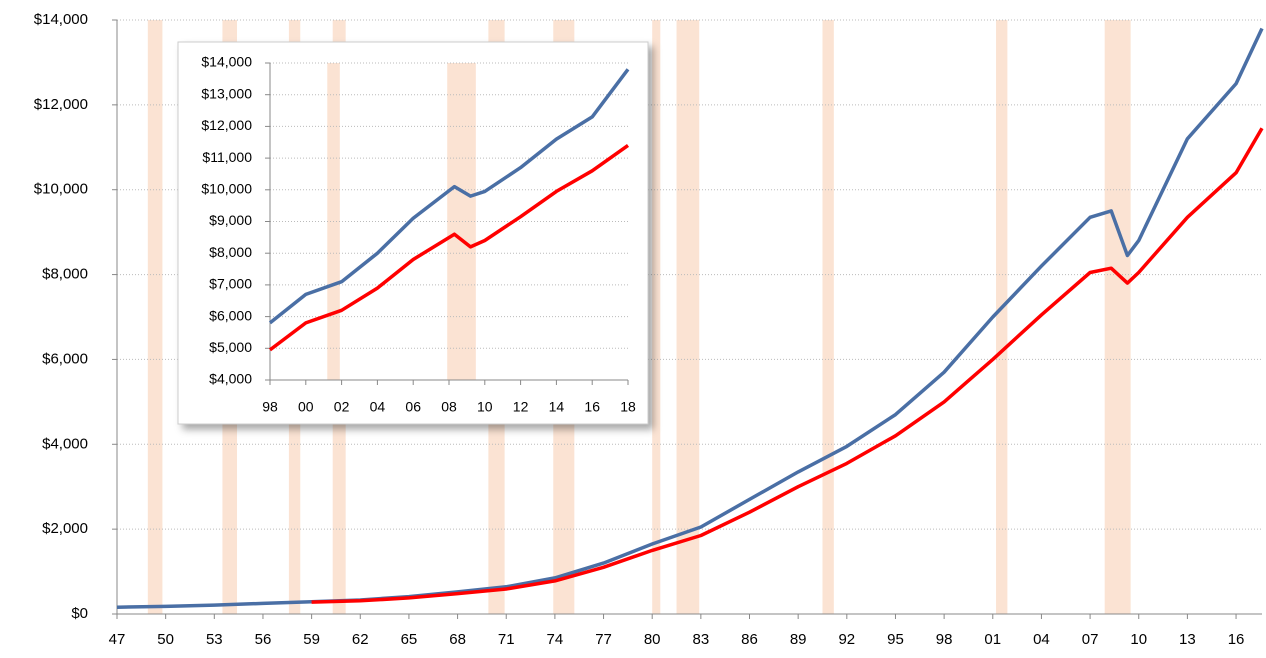 This screenshot has width=1266, height=658. I want to click on x-tick-label: 12, so click(521, 407).